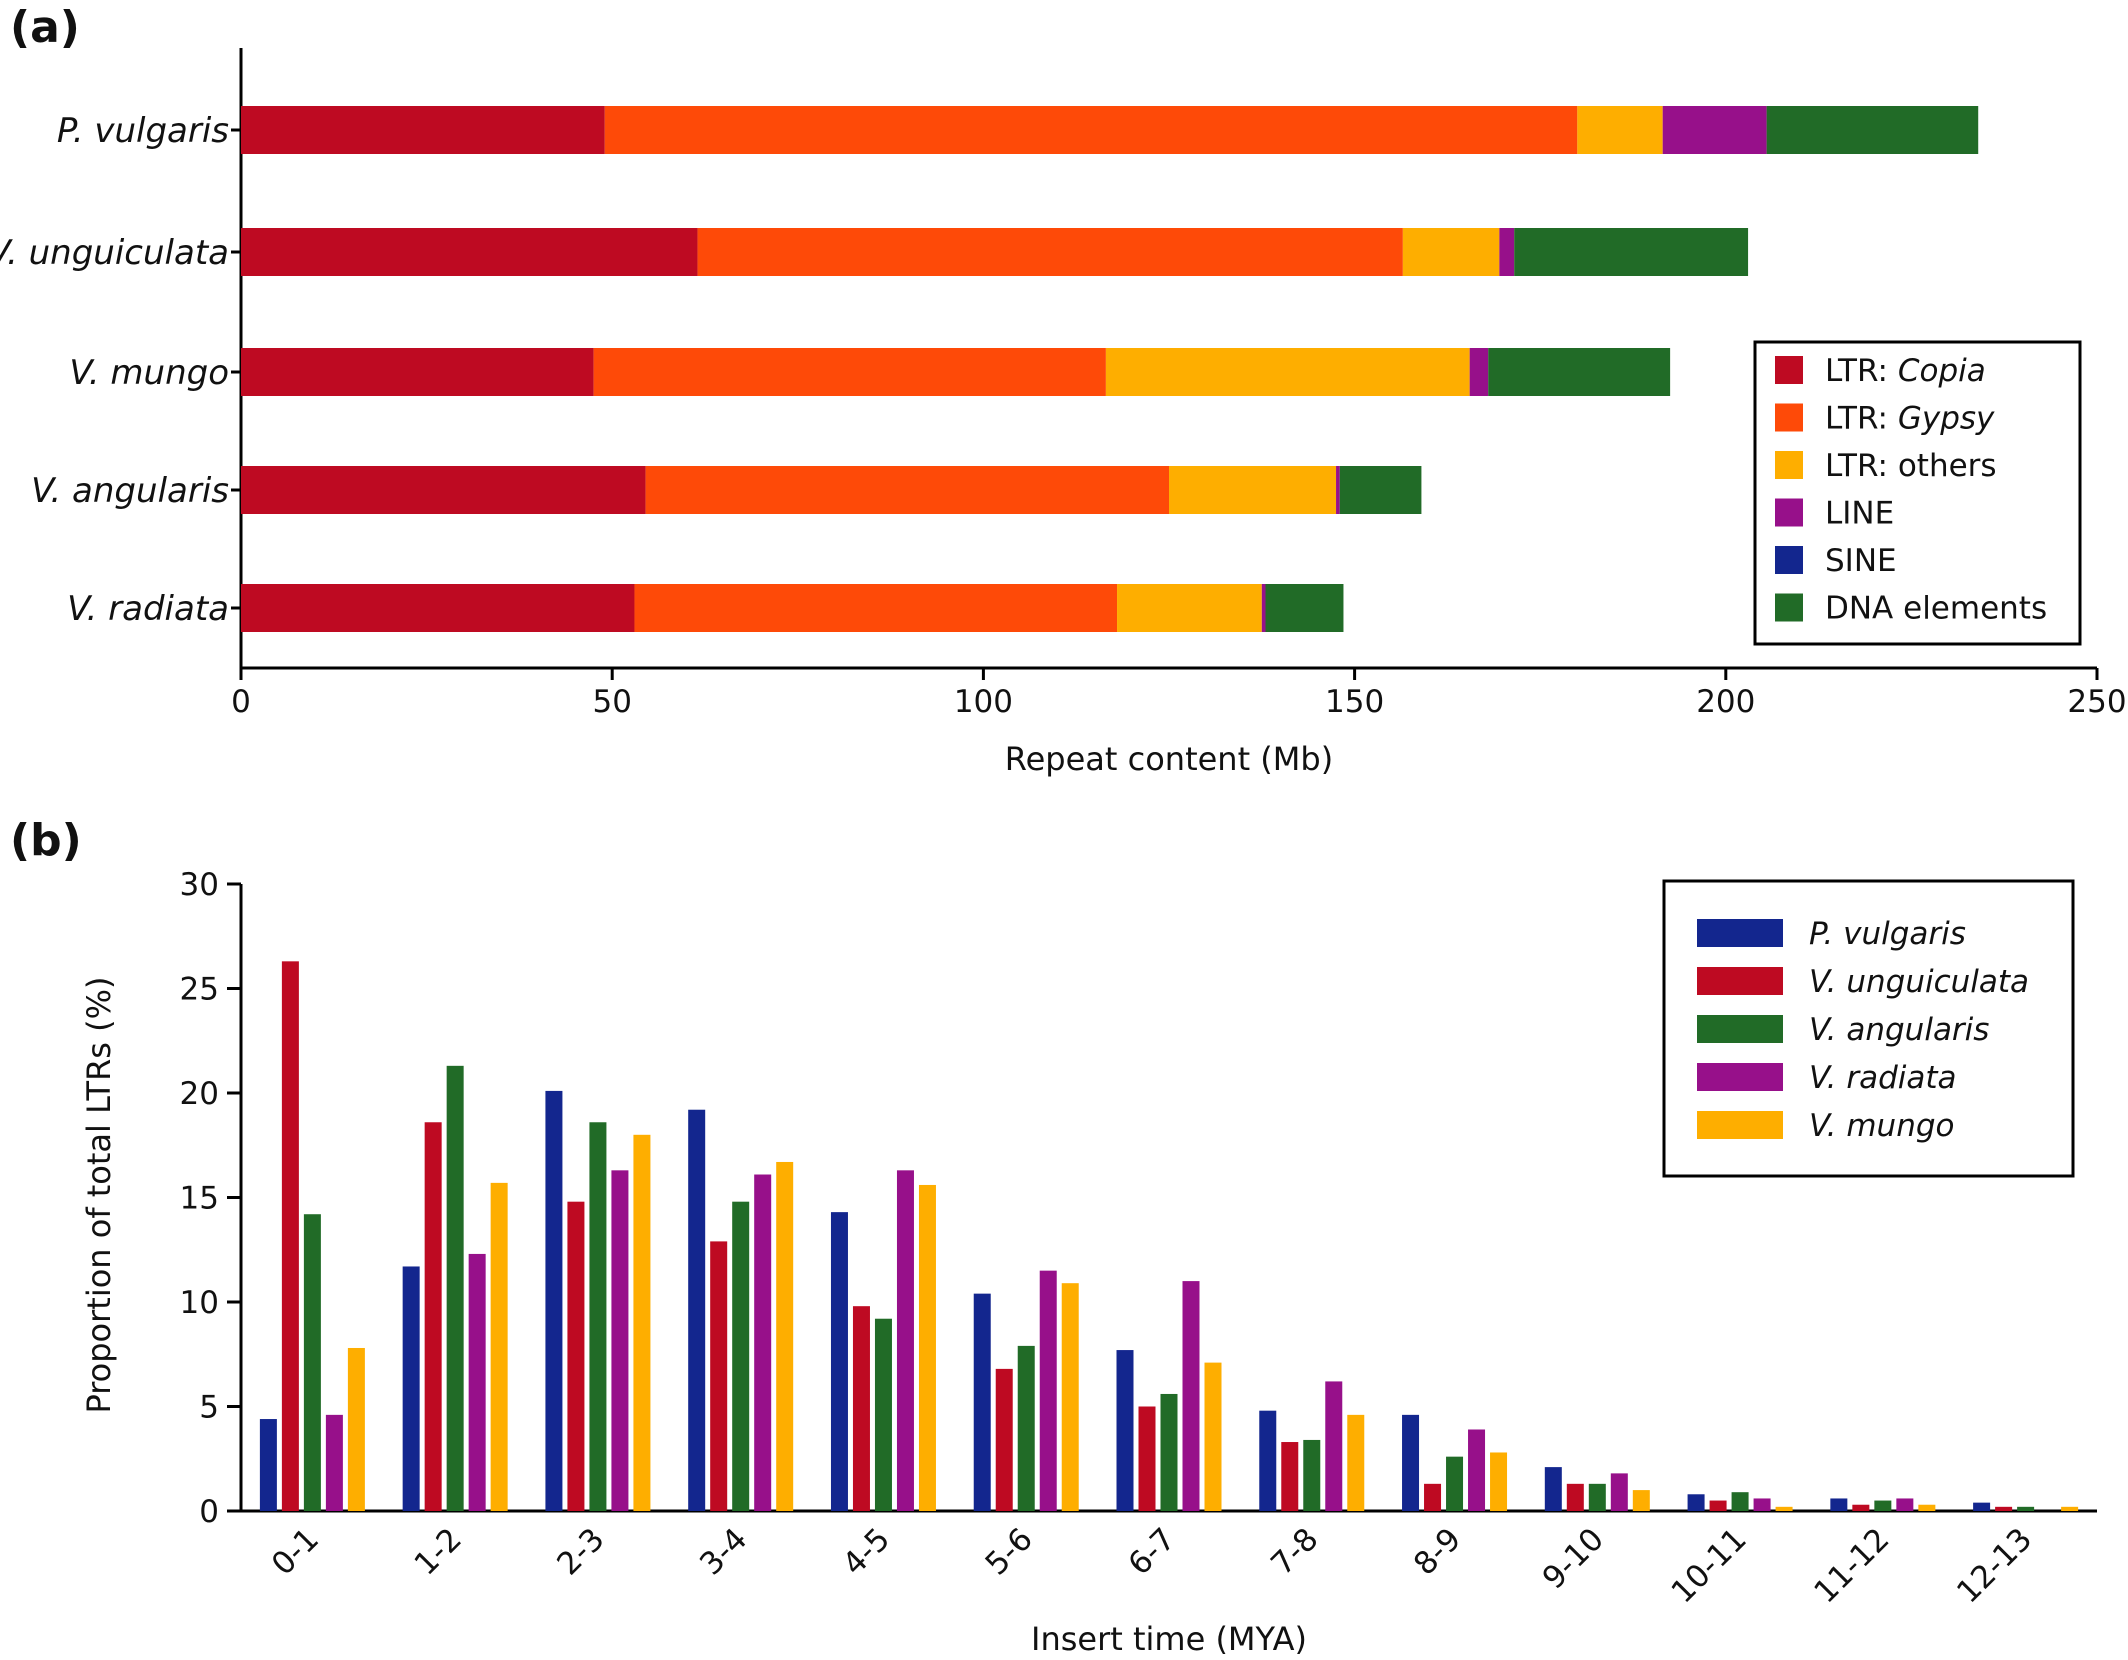 This screenshot has height=1660, width=2128. What do you see at coordinates (45, 27) in the screenshot?
I see `panel-a-label: (a)` at bounding box center [45, 27].